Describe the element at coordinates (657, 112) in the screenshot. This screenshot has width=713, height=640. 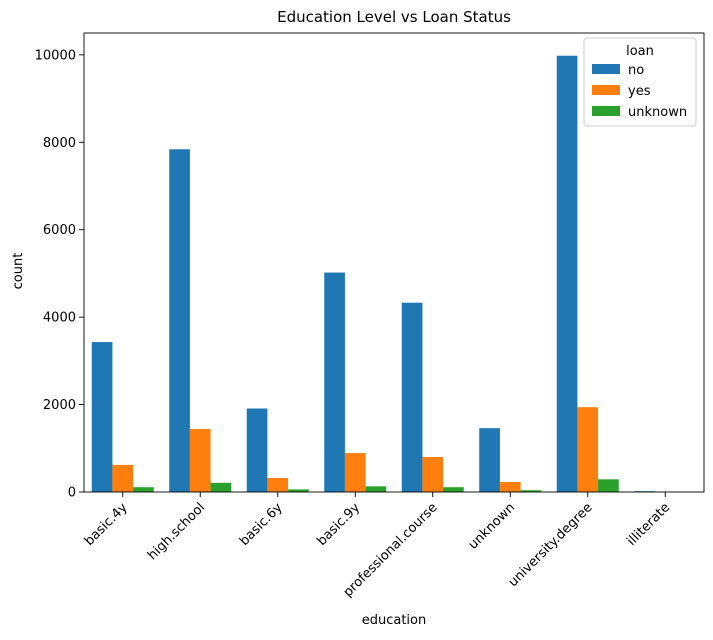
I see `legend-label-unknown: unknown` at that location.